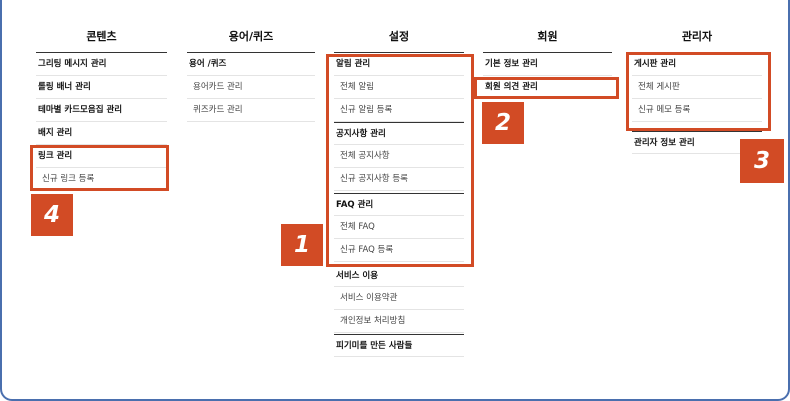  I want to click on menu-item-service-use: 서비스 이용, so click(399, 275).